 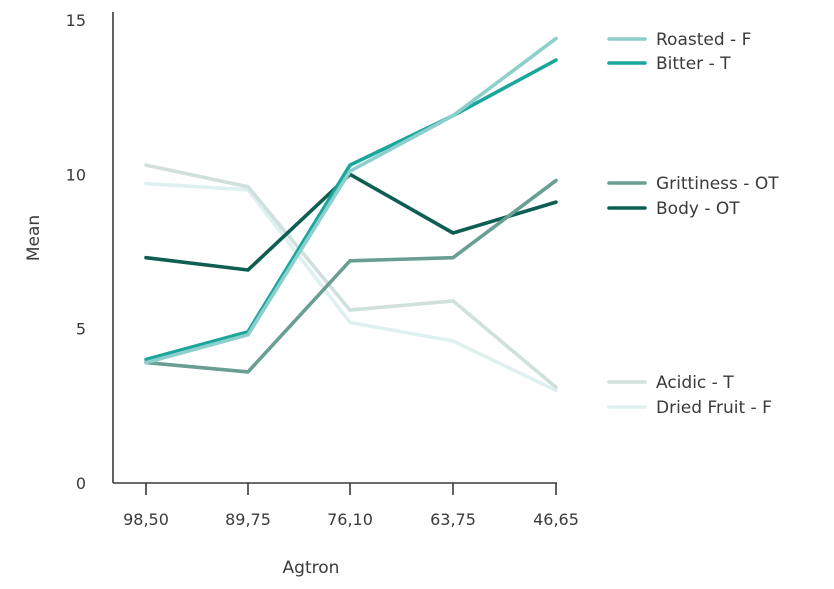 What do you see at coordinates (714, 408) in the screenshot?
I see `legend-label: Dried Fruit - F` at bounding box center [714, 408].